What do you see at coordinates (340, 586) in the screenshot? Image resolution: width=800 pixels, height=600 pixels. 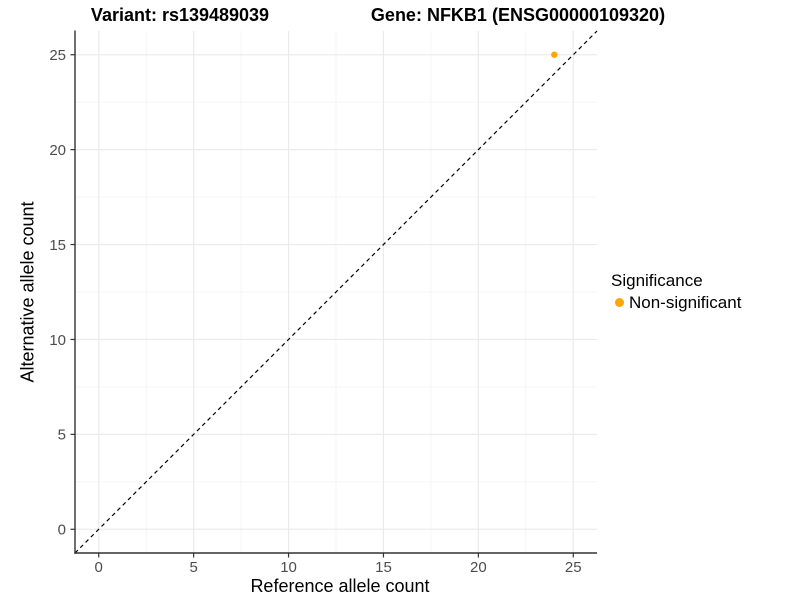 I see `x-axis-title: Reference allele count` at bounding box center [340, 586].